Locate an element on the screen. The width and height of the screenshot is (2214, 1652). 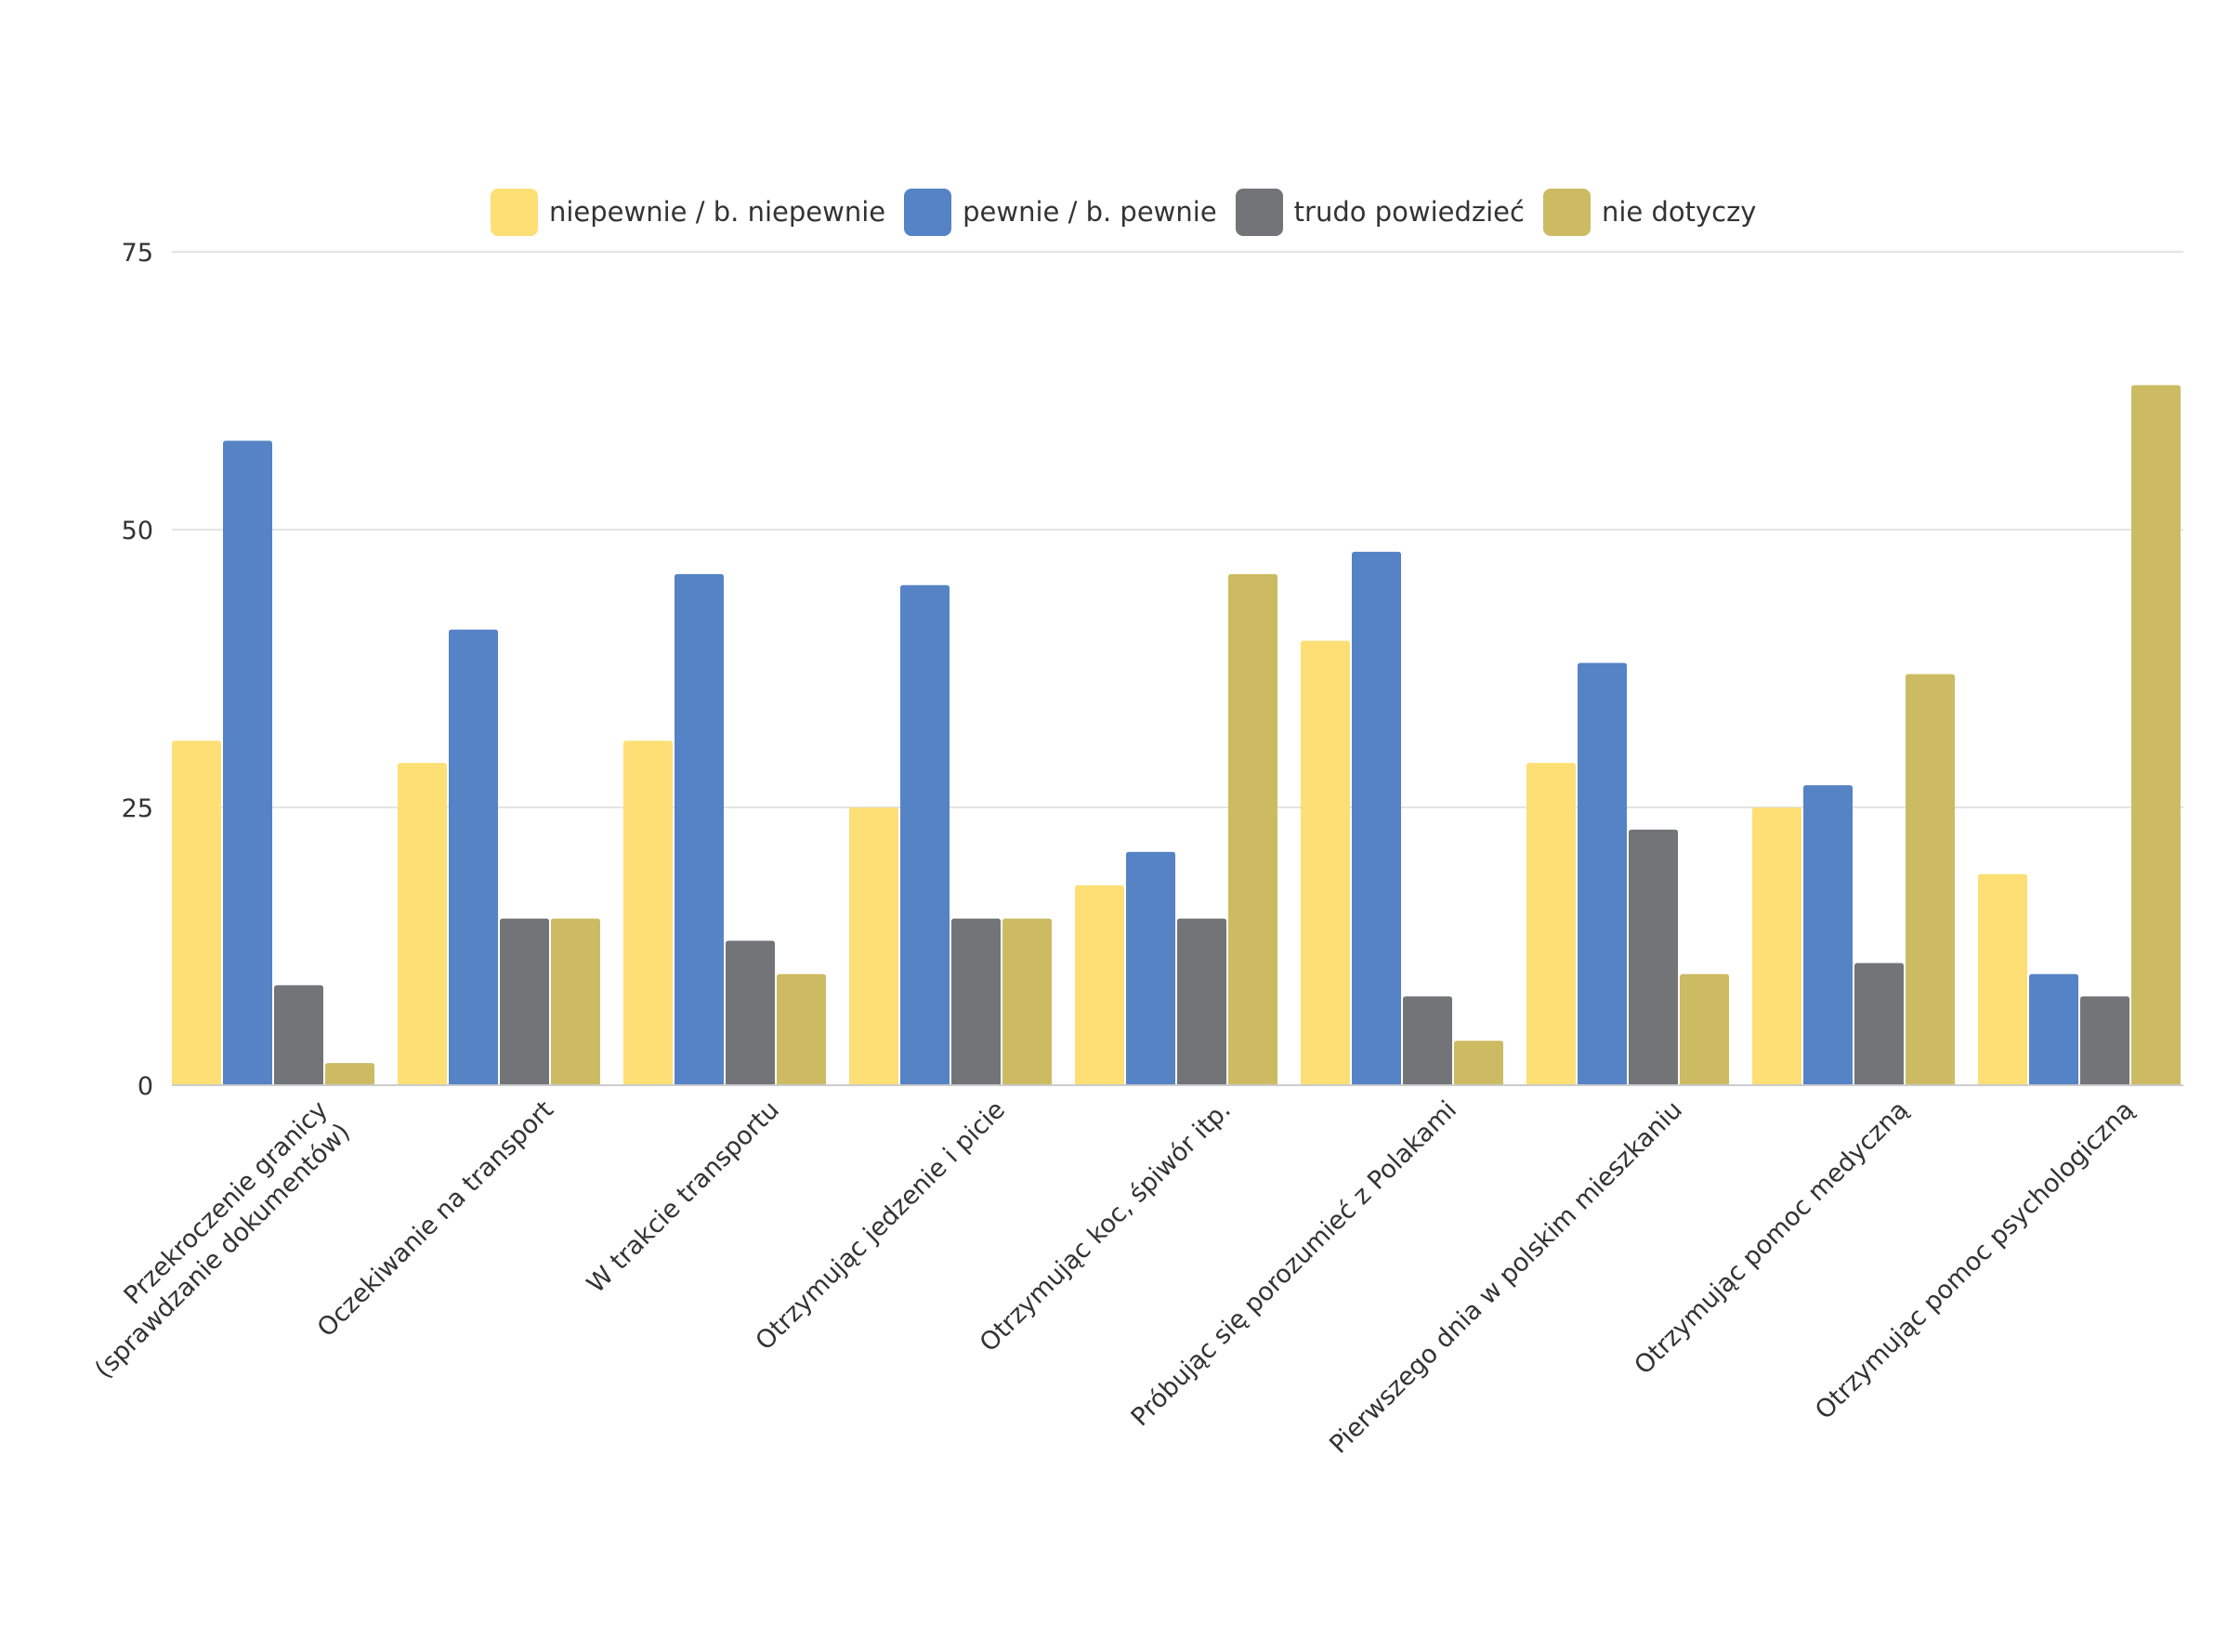
legend-item-trudno: trudo powiedzieć is located at coordinates (1380, 212).